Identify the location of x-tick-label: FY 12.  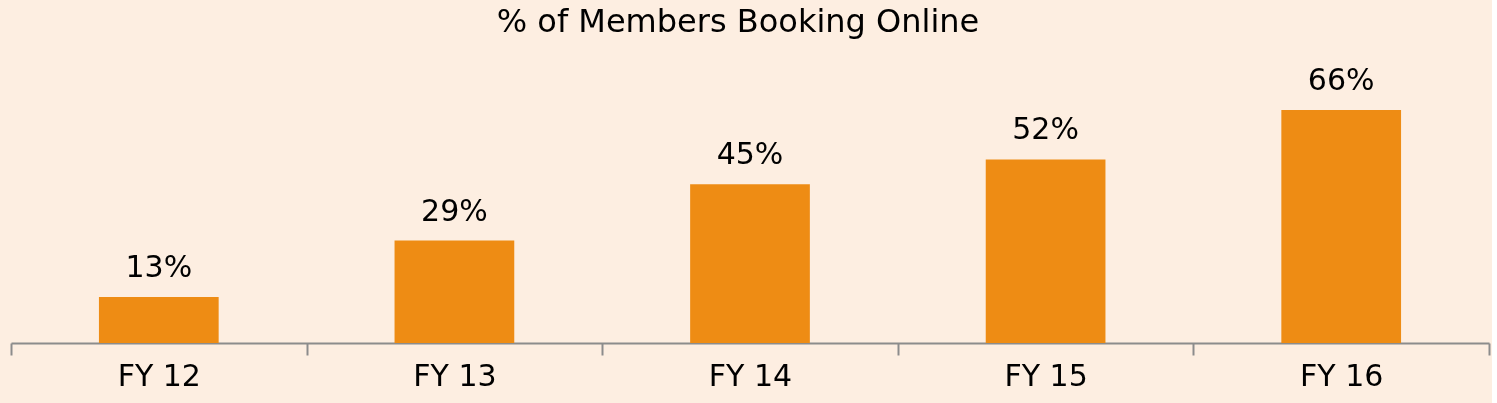
(159, 375).